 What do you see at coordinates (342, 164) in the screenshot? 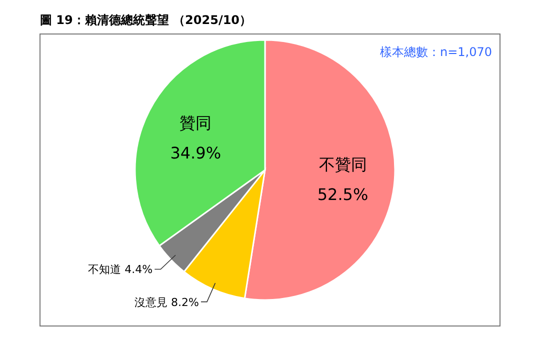
I see `slice-label: 不贊同` at bounding box center [342, 164].